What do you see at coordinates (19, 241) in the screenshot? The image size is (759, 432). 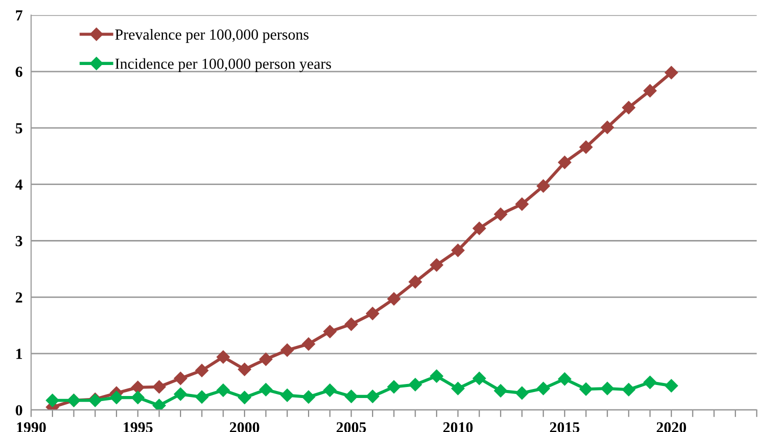 I see `y-tick-label: 3` at bounding box center [19, 241].